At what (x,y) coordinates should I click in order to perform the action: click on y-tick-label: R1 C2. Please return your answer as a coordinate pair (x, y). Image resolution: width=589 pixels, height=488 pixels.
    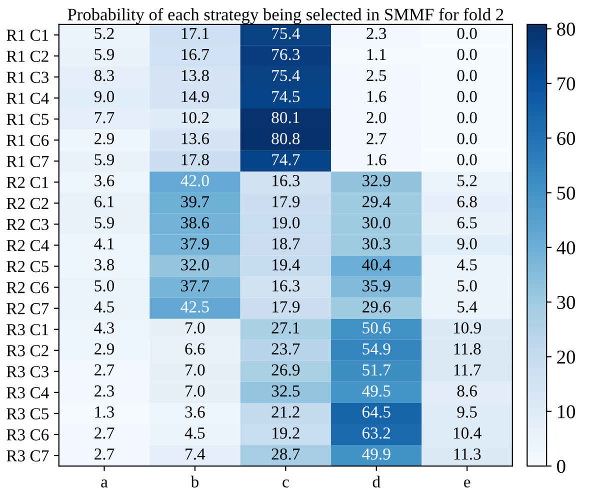
    Looking at the image, I should click on (27, 56).